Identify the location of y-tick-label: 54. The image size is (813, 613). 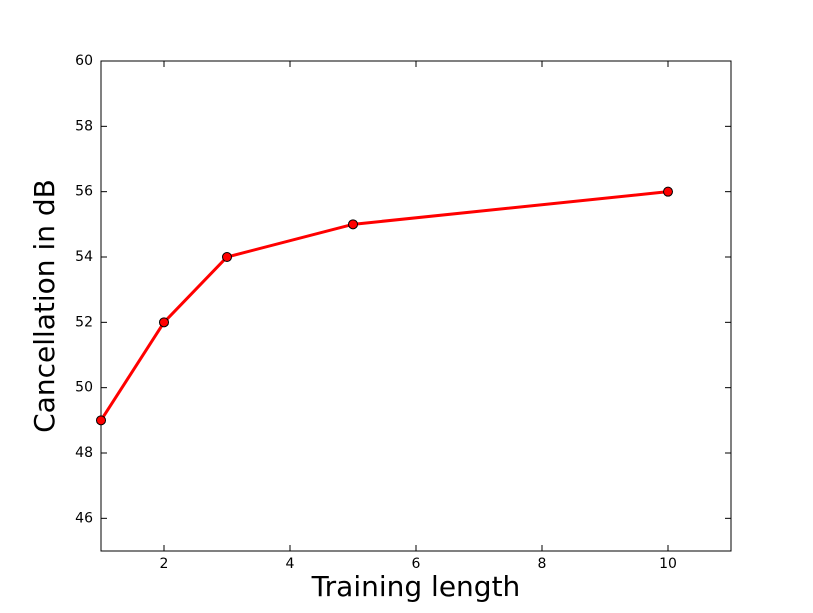
(84, 257).